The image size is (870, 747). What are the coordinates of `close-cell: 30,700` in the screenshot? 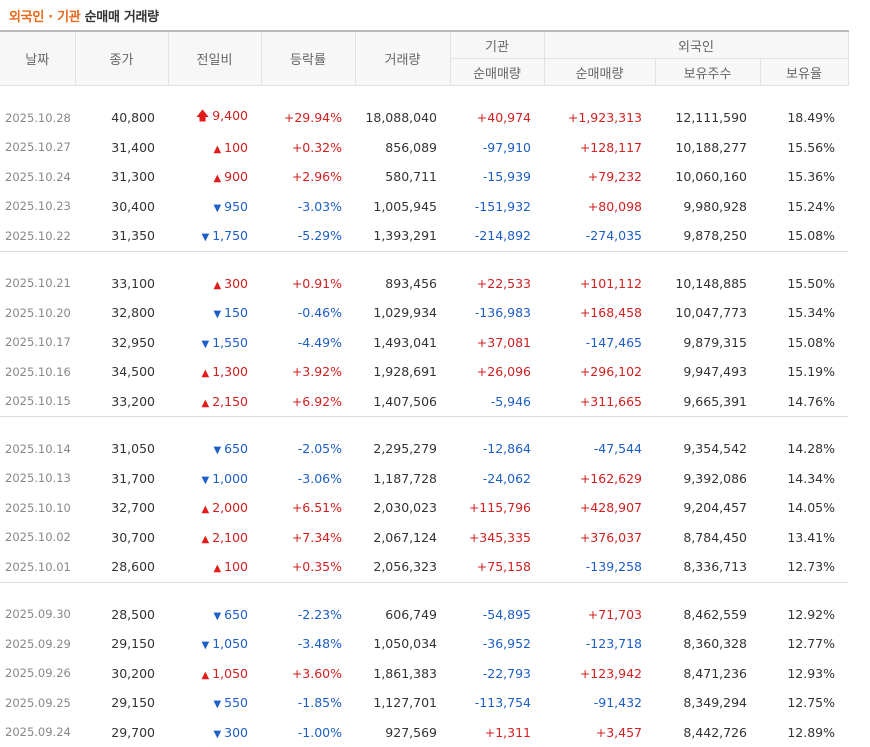 It's located at (121, 538).